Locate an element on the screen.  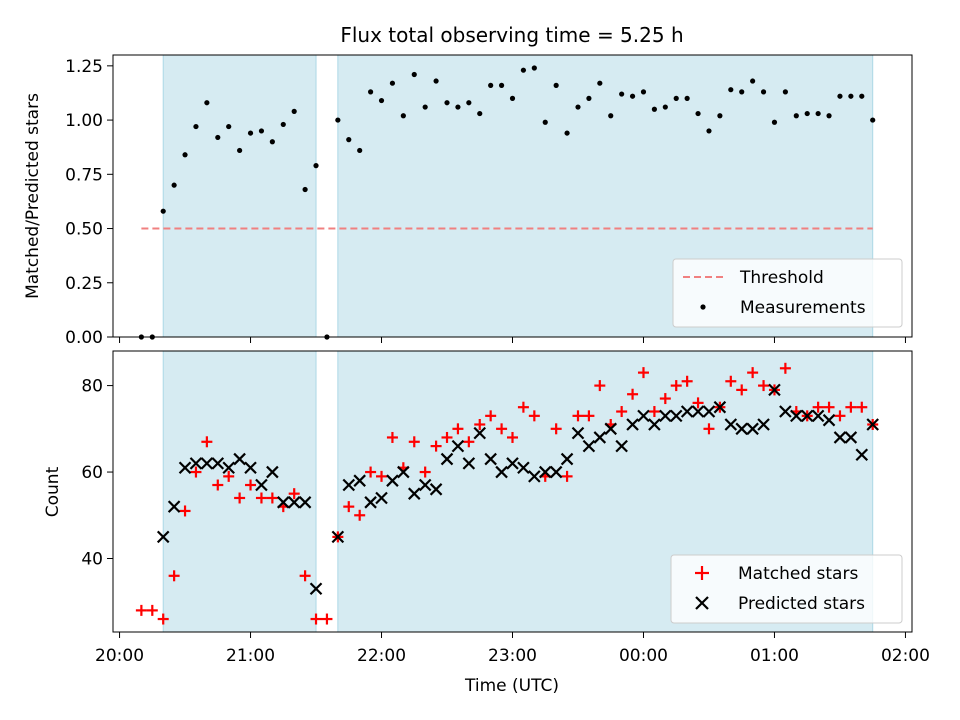
y-tick-label: 0.25 is located at coordinates (84, 284).